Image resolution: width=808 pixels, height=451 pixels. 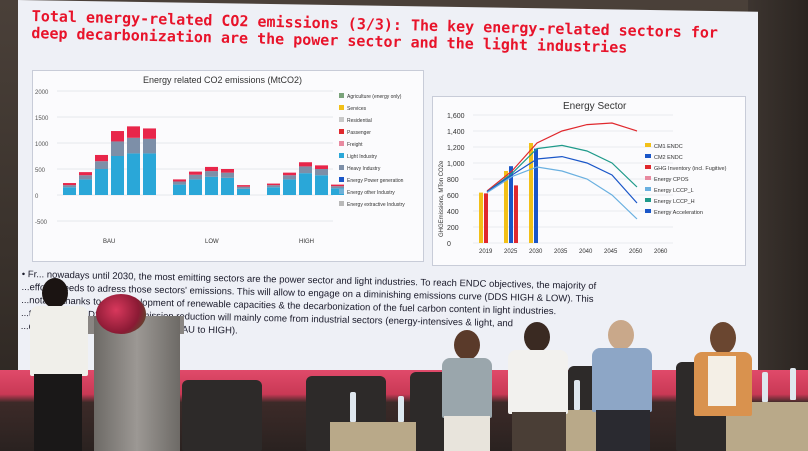 What do you see at coordinates (42, 93) in the screenshot?
I see `y-tick-label: 2000` at bounding box center [42, 93].